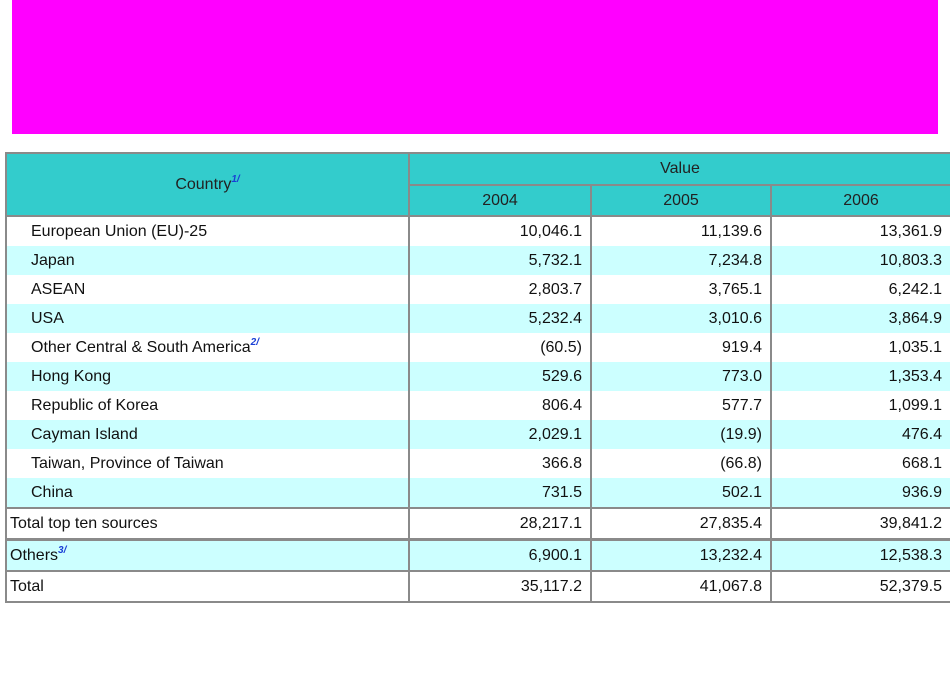  What do you see at coordinates (859, 347) in the screenshot?
I see `value-2006: 1,035.1` at bounding box center [859, 347].